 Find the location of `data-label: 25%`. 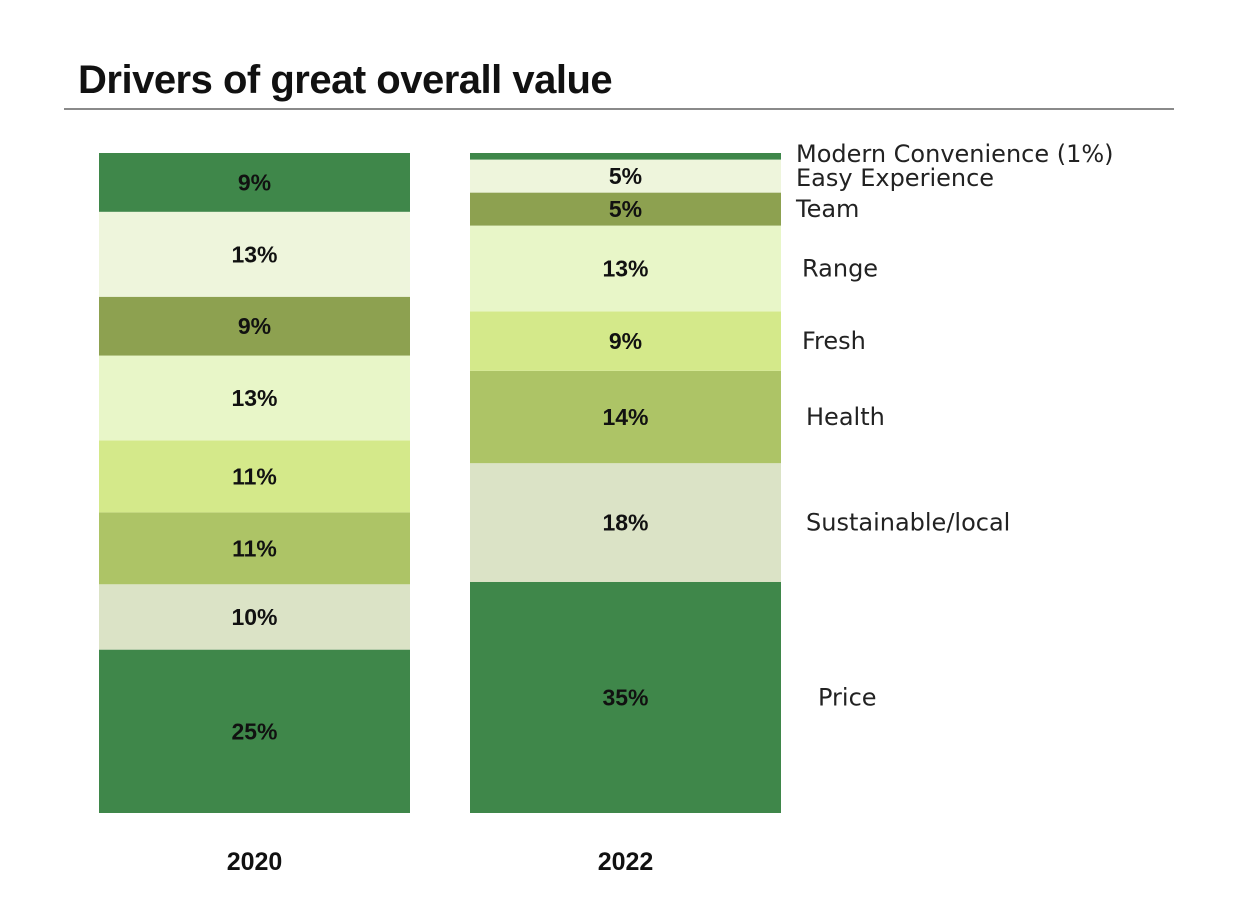

data-label: 25% is located at coordinates (254, 731).